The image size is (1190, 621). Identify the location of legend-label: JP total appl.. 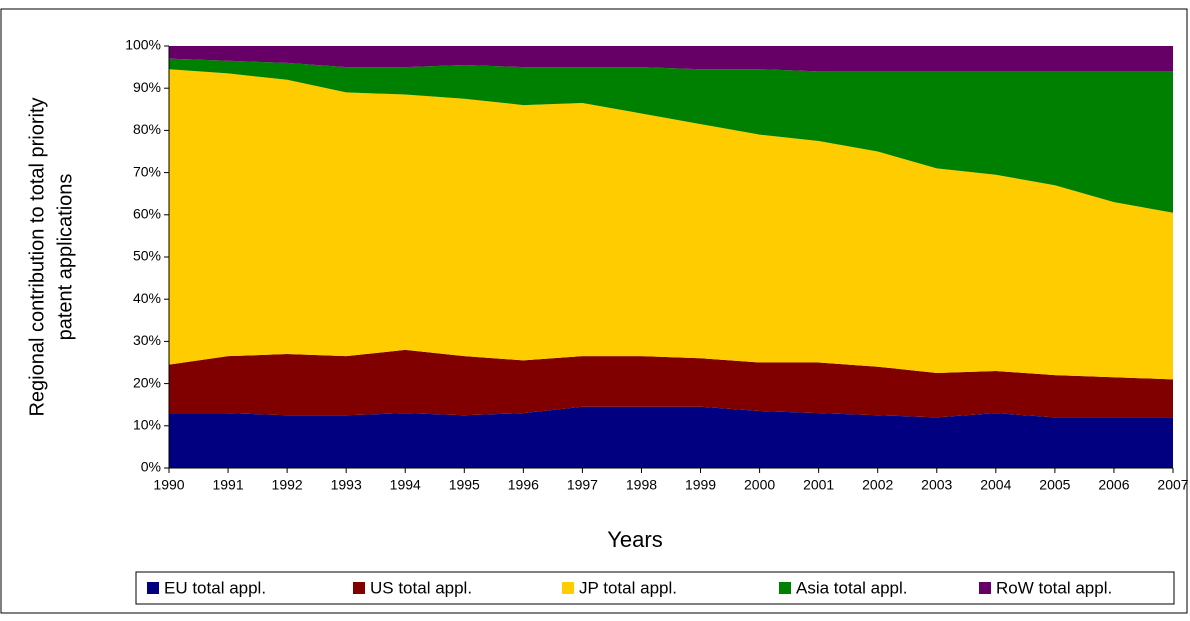
(628, 587).